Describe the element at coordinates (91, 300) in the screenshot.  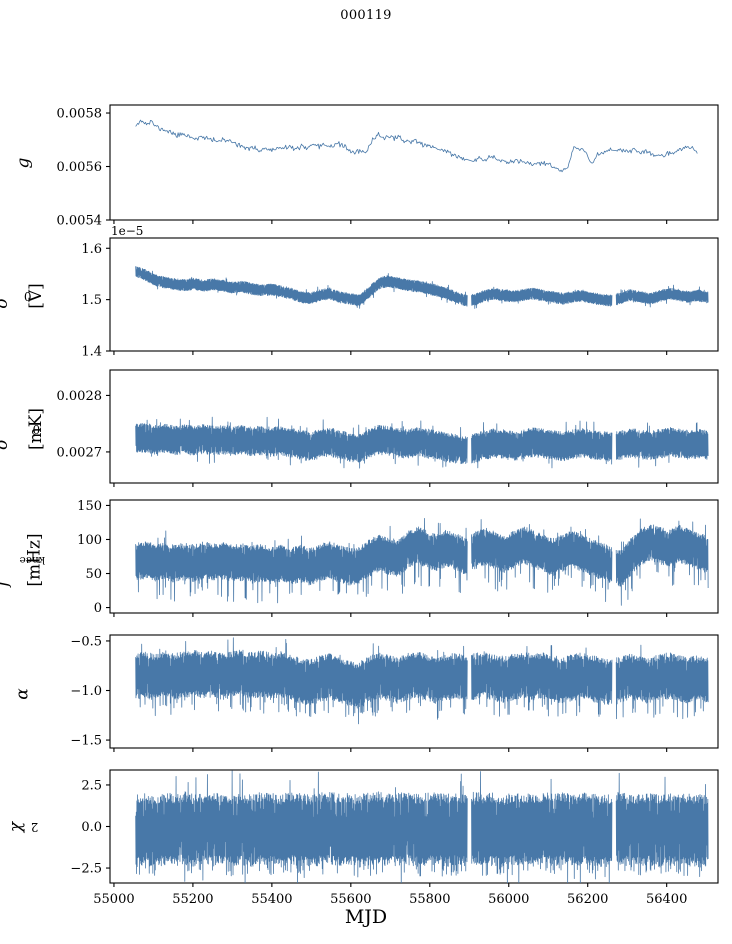
I see `y-tick-label: 1.5` at that location.